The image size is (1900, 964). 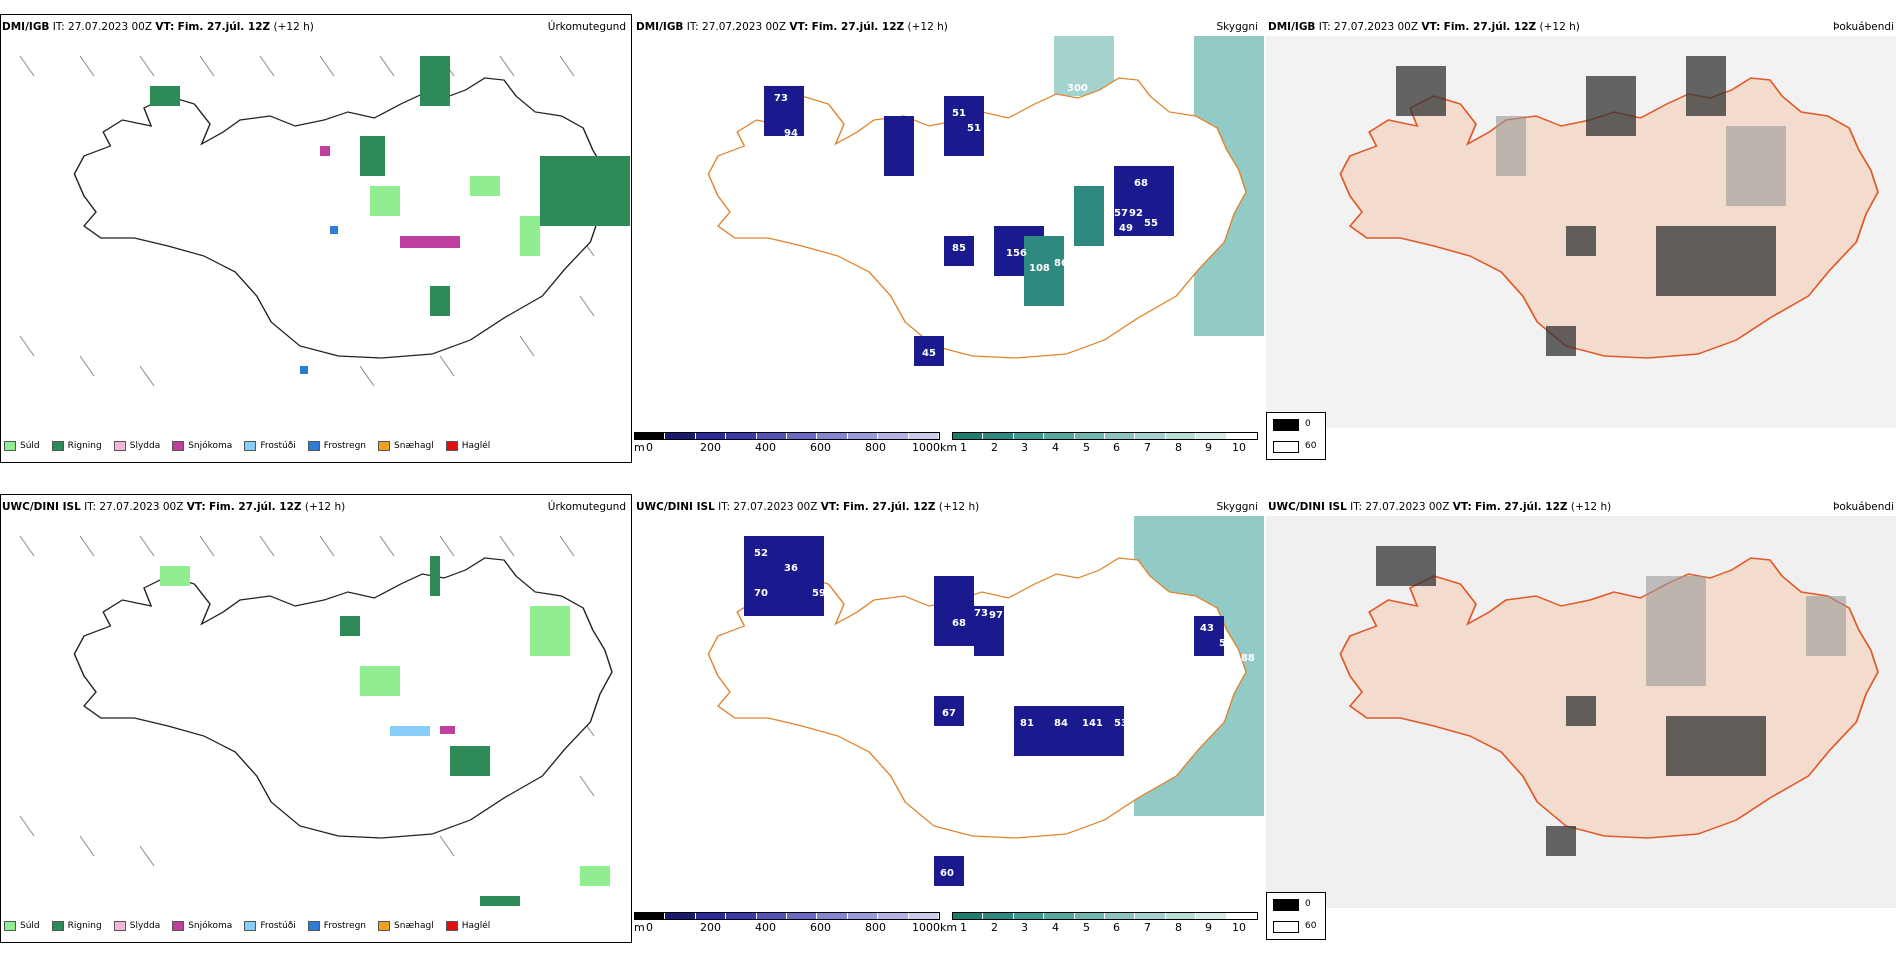 What do you see at coordinates (414, 446) in the screenshot?
I see `legend-label: Snæhagl` at bounding box center [414, 446].